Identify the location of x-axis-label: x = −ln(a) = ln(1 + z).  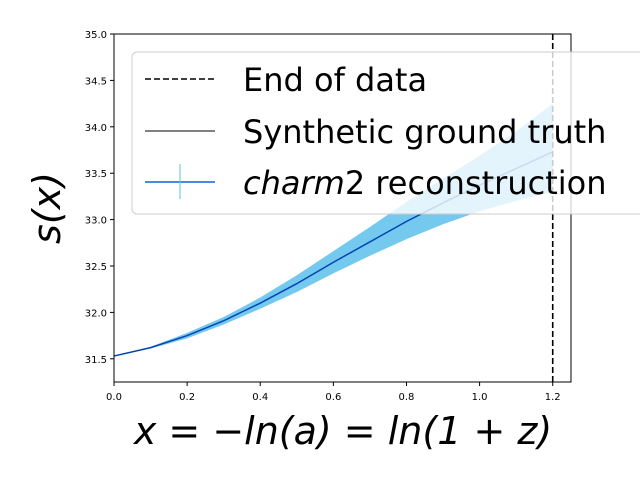
(342, 431).